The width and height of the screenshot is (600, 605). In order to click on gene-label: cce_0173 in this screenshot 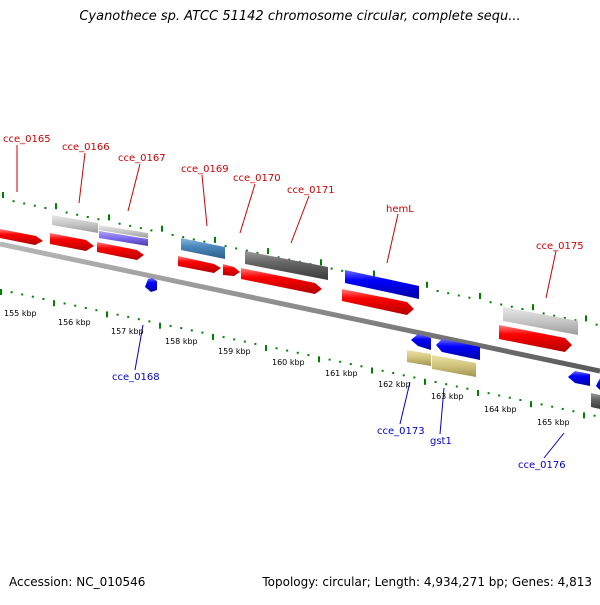, I will do `click(401, 431)`.